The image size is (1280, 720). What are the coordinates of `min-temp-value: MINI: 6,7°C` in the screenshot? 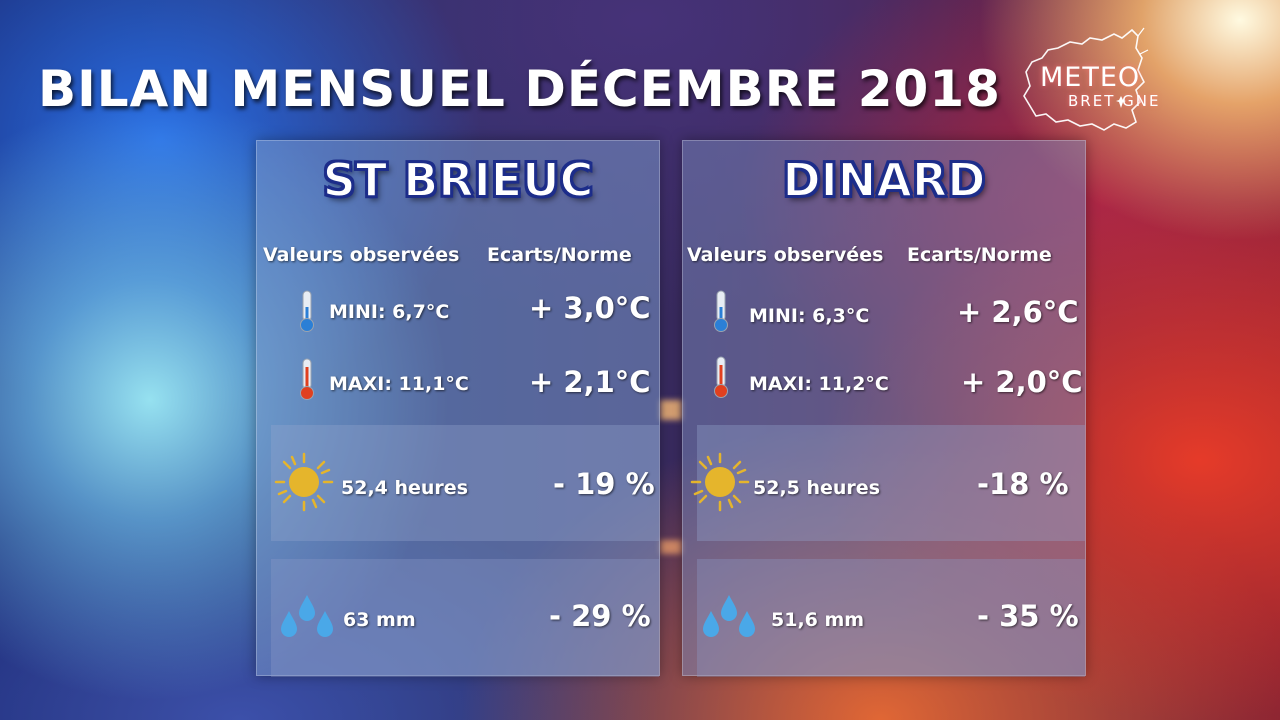 It's located at (389, 312).